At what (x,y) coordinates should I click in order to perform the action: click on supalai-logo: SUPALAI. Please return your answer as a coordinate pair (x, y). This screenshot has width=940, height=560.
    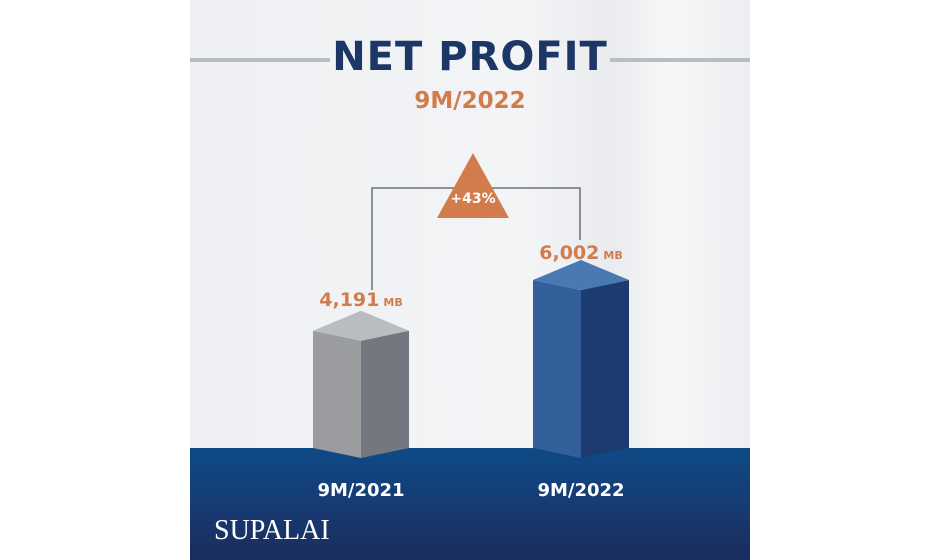
    Looking at the image, I should click on (272, 530).